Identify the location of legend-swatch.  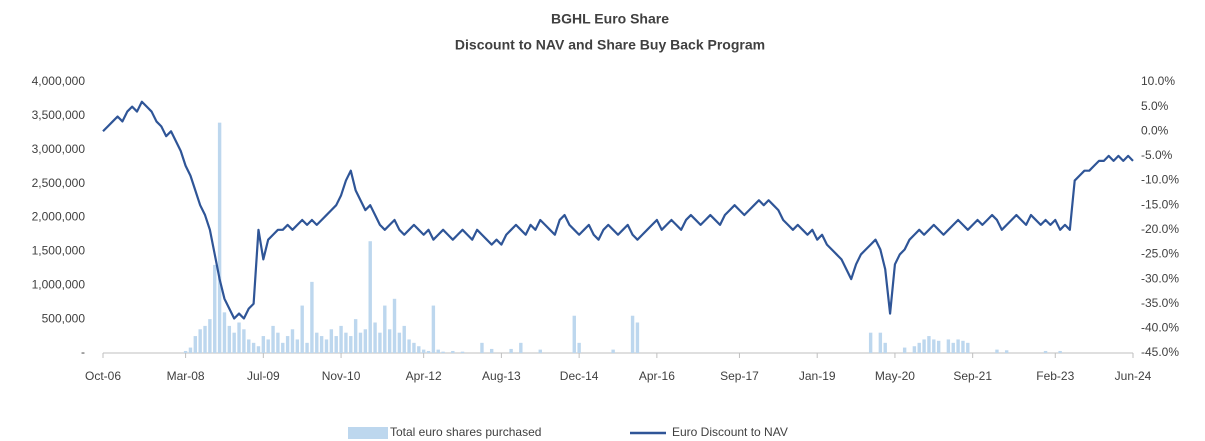
(368, 433).